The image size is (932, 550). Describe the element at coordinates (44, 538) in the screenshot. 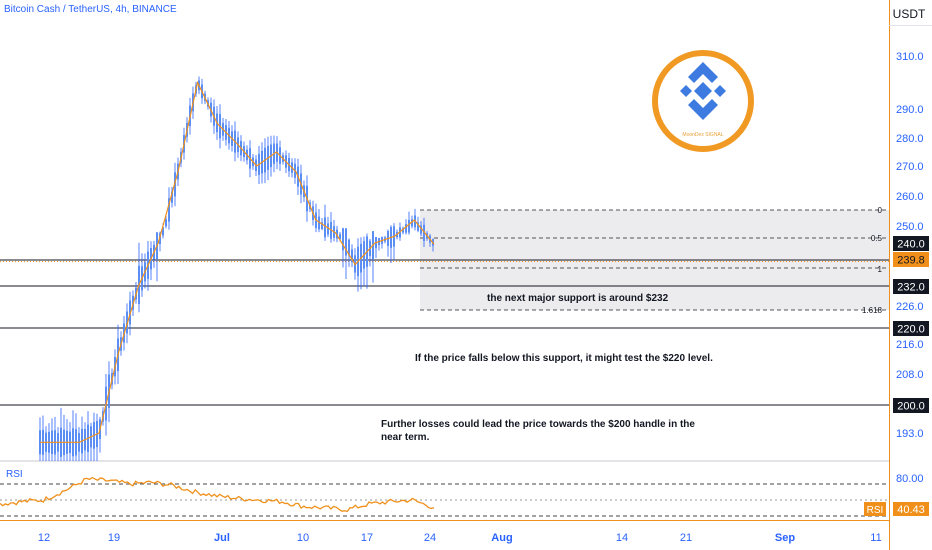

I see `date-label: 12` at that location.